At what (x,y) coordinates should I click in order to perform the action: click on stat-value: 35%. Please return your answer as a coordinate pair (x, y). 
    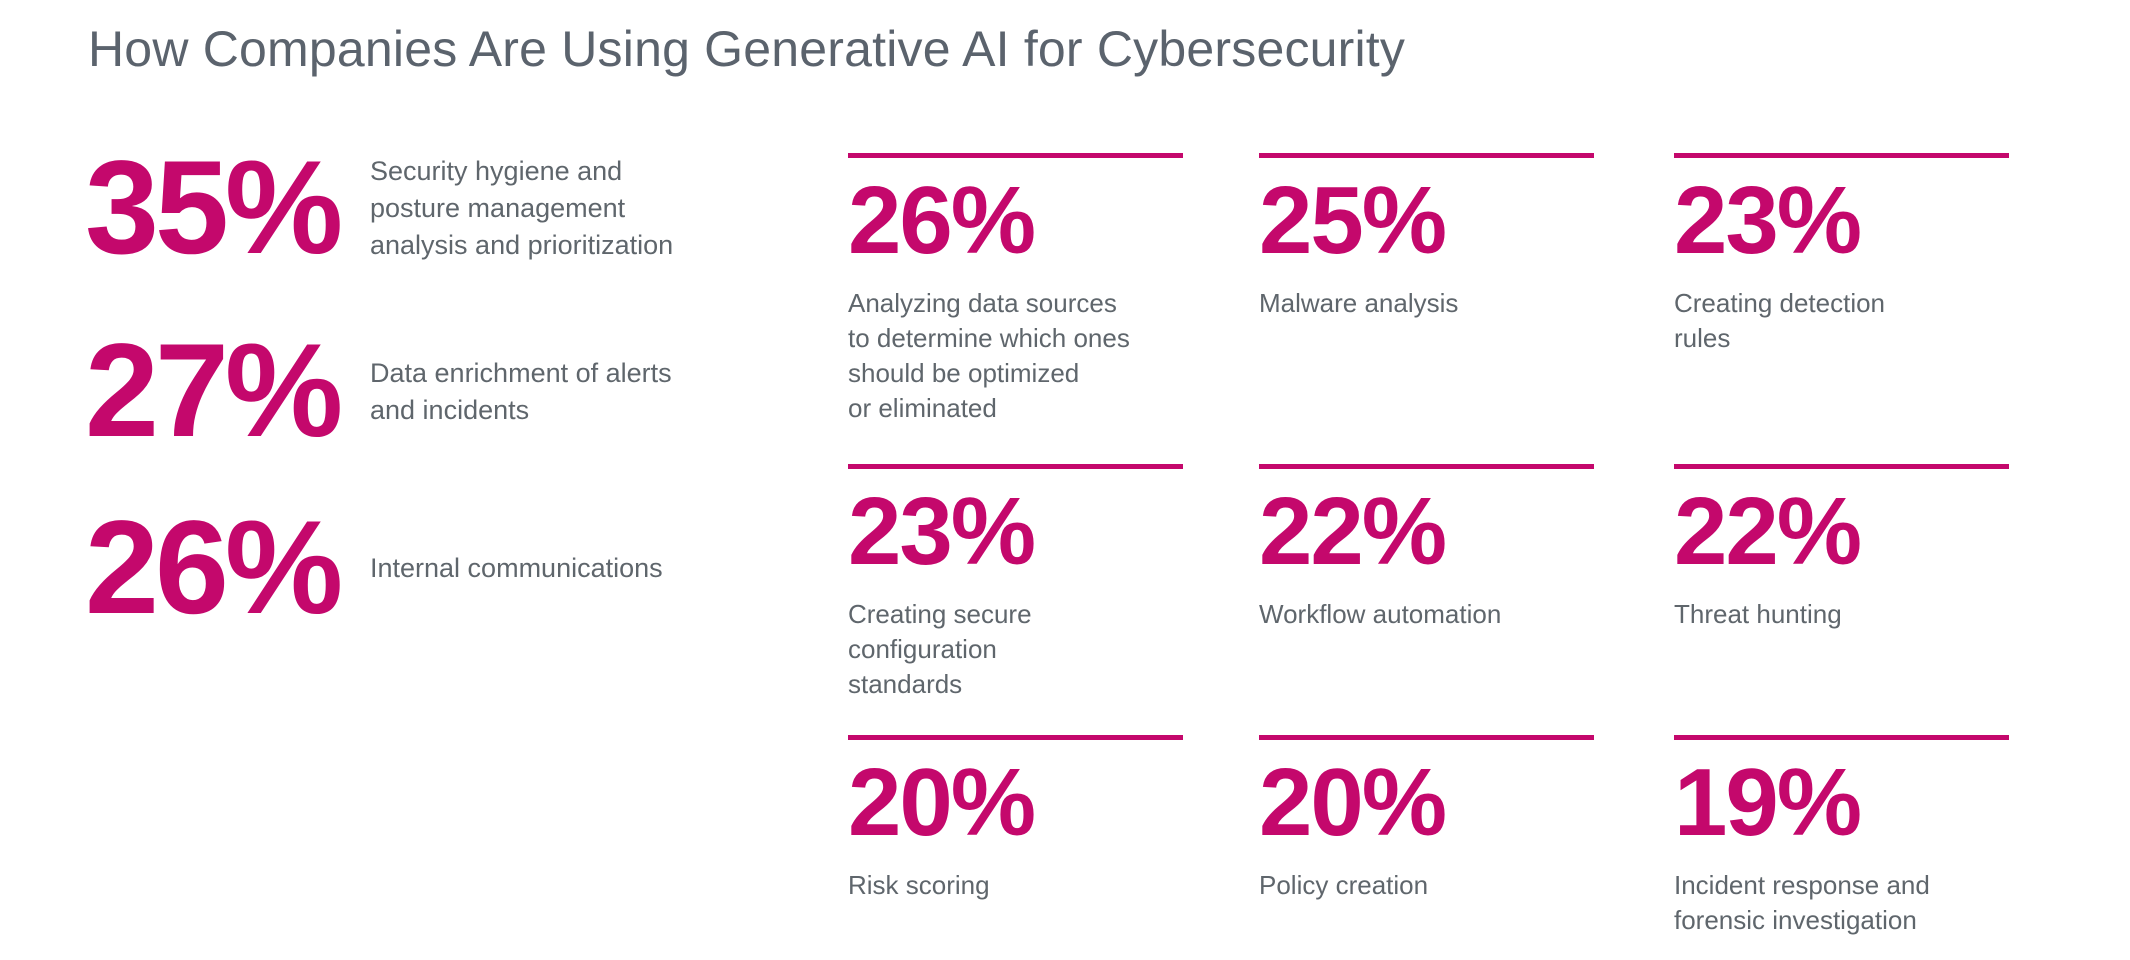
    Looking at the image, I should click on (214, 208).